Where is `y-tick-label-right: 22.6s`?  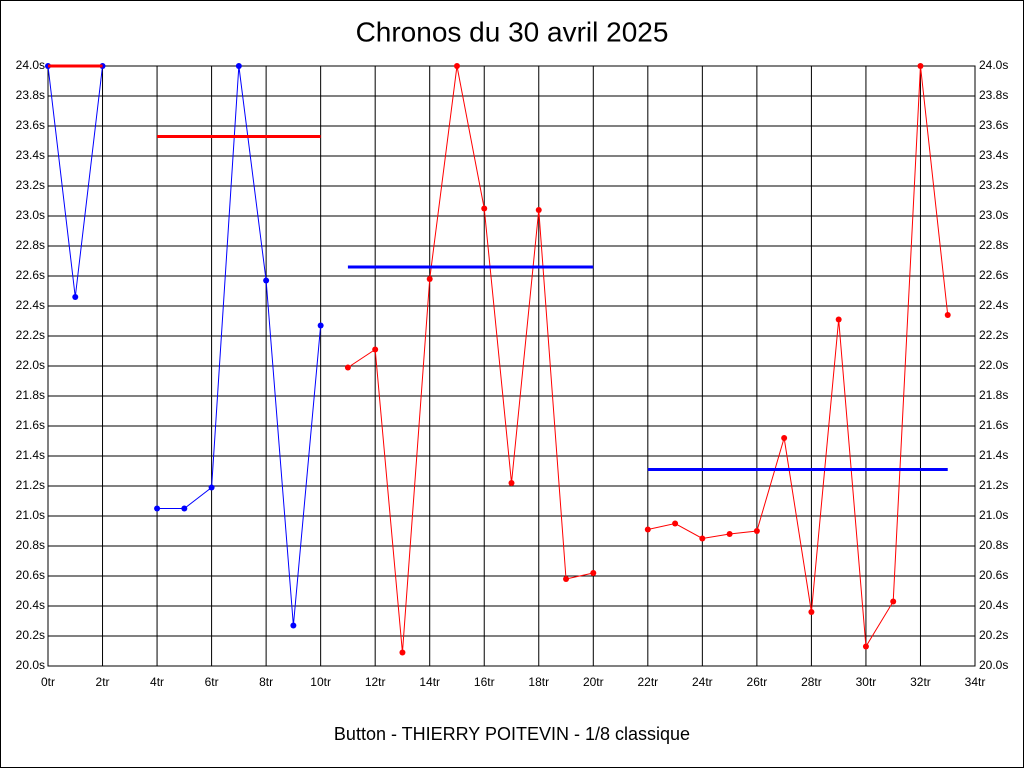
y-tick-label-right: 22.6s is located at coordinates (993, 275).